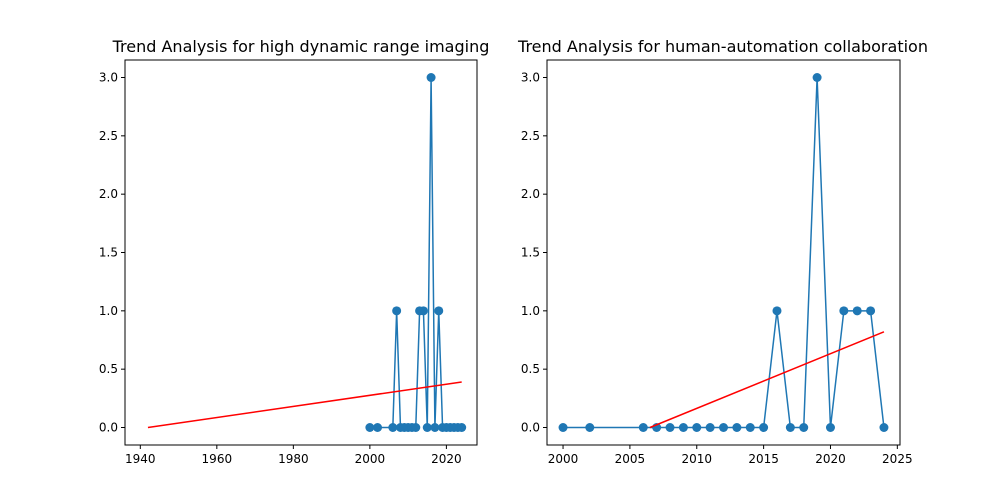  I want to click on x-tick-label: 2010, so click(696, 459).